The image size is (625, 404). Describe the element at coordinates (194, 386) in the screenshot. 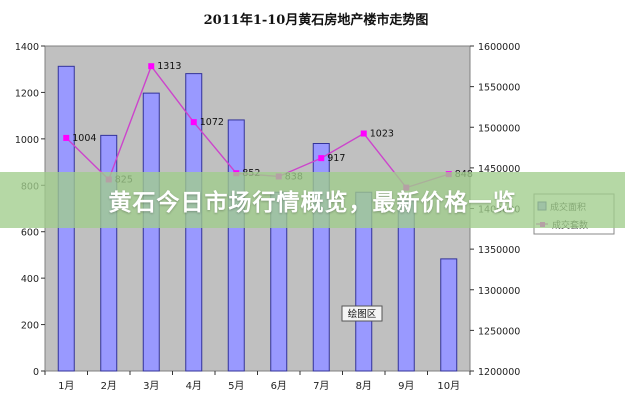

I see `x-tick-label: 4月` at that location.